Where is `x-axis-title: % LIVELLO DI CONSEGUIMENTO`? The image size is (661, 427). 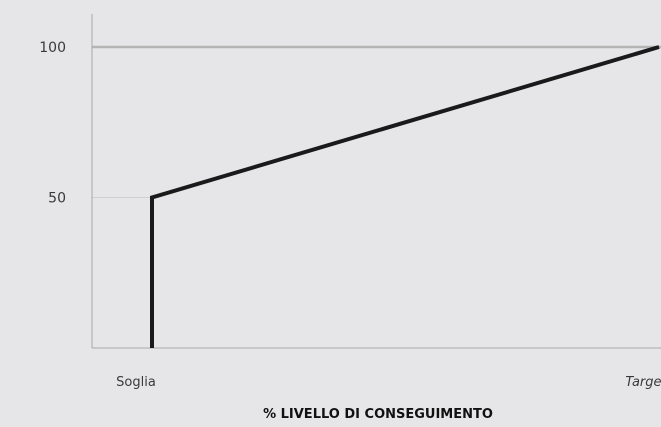
x-axis-title: % LIVELLO DI CONSEGUIMENTO is located at coordinates (378, 414).